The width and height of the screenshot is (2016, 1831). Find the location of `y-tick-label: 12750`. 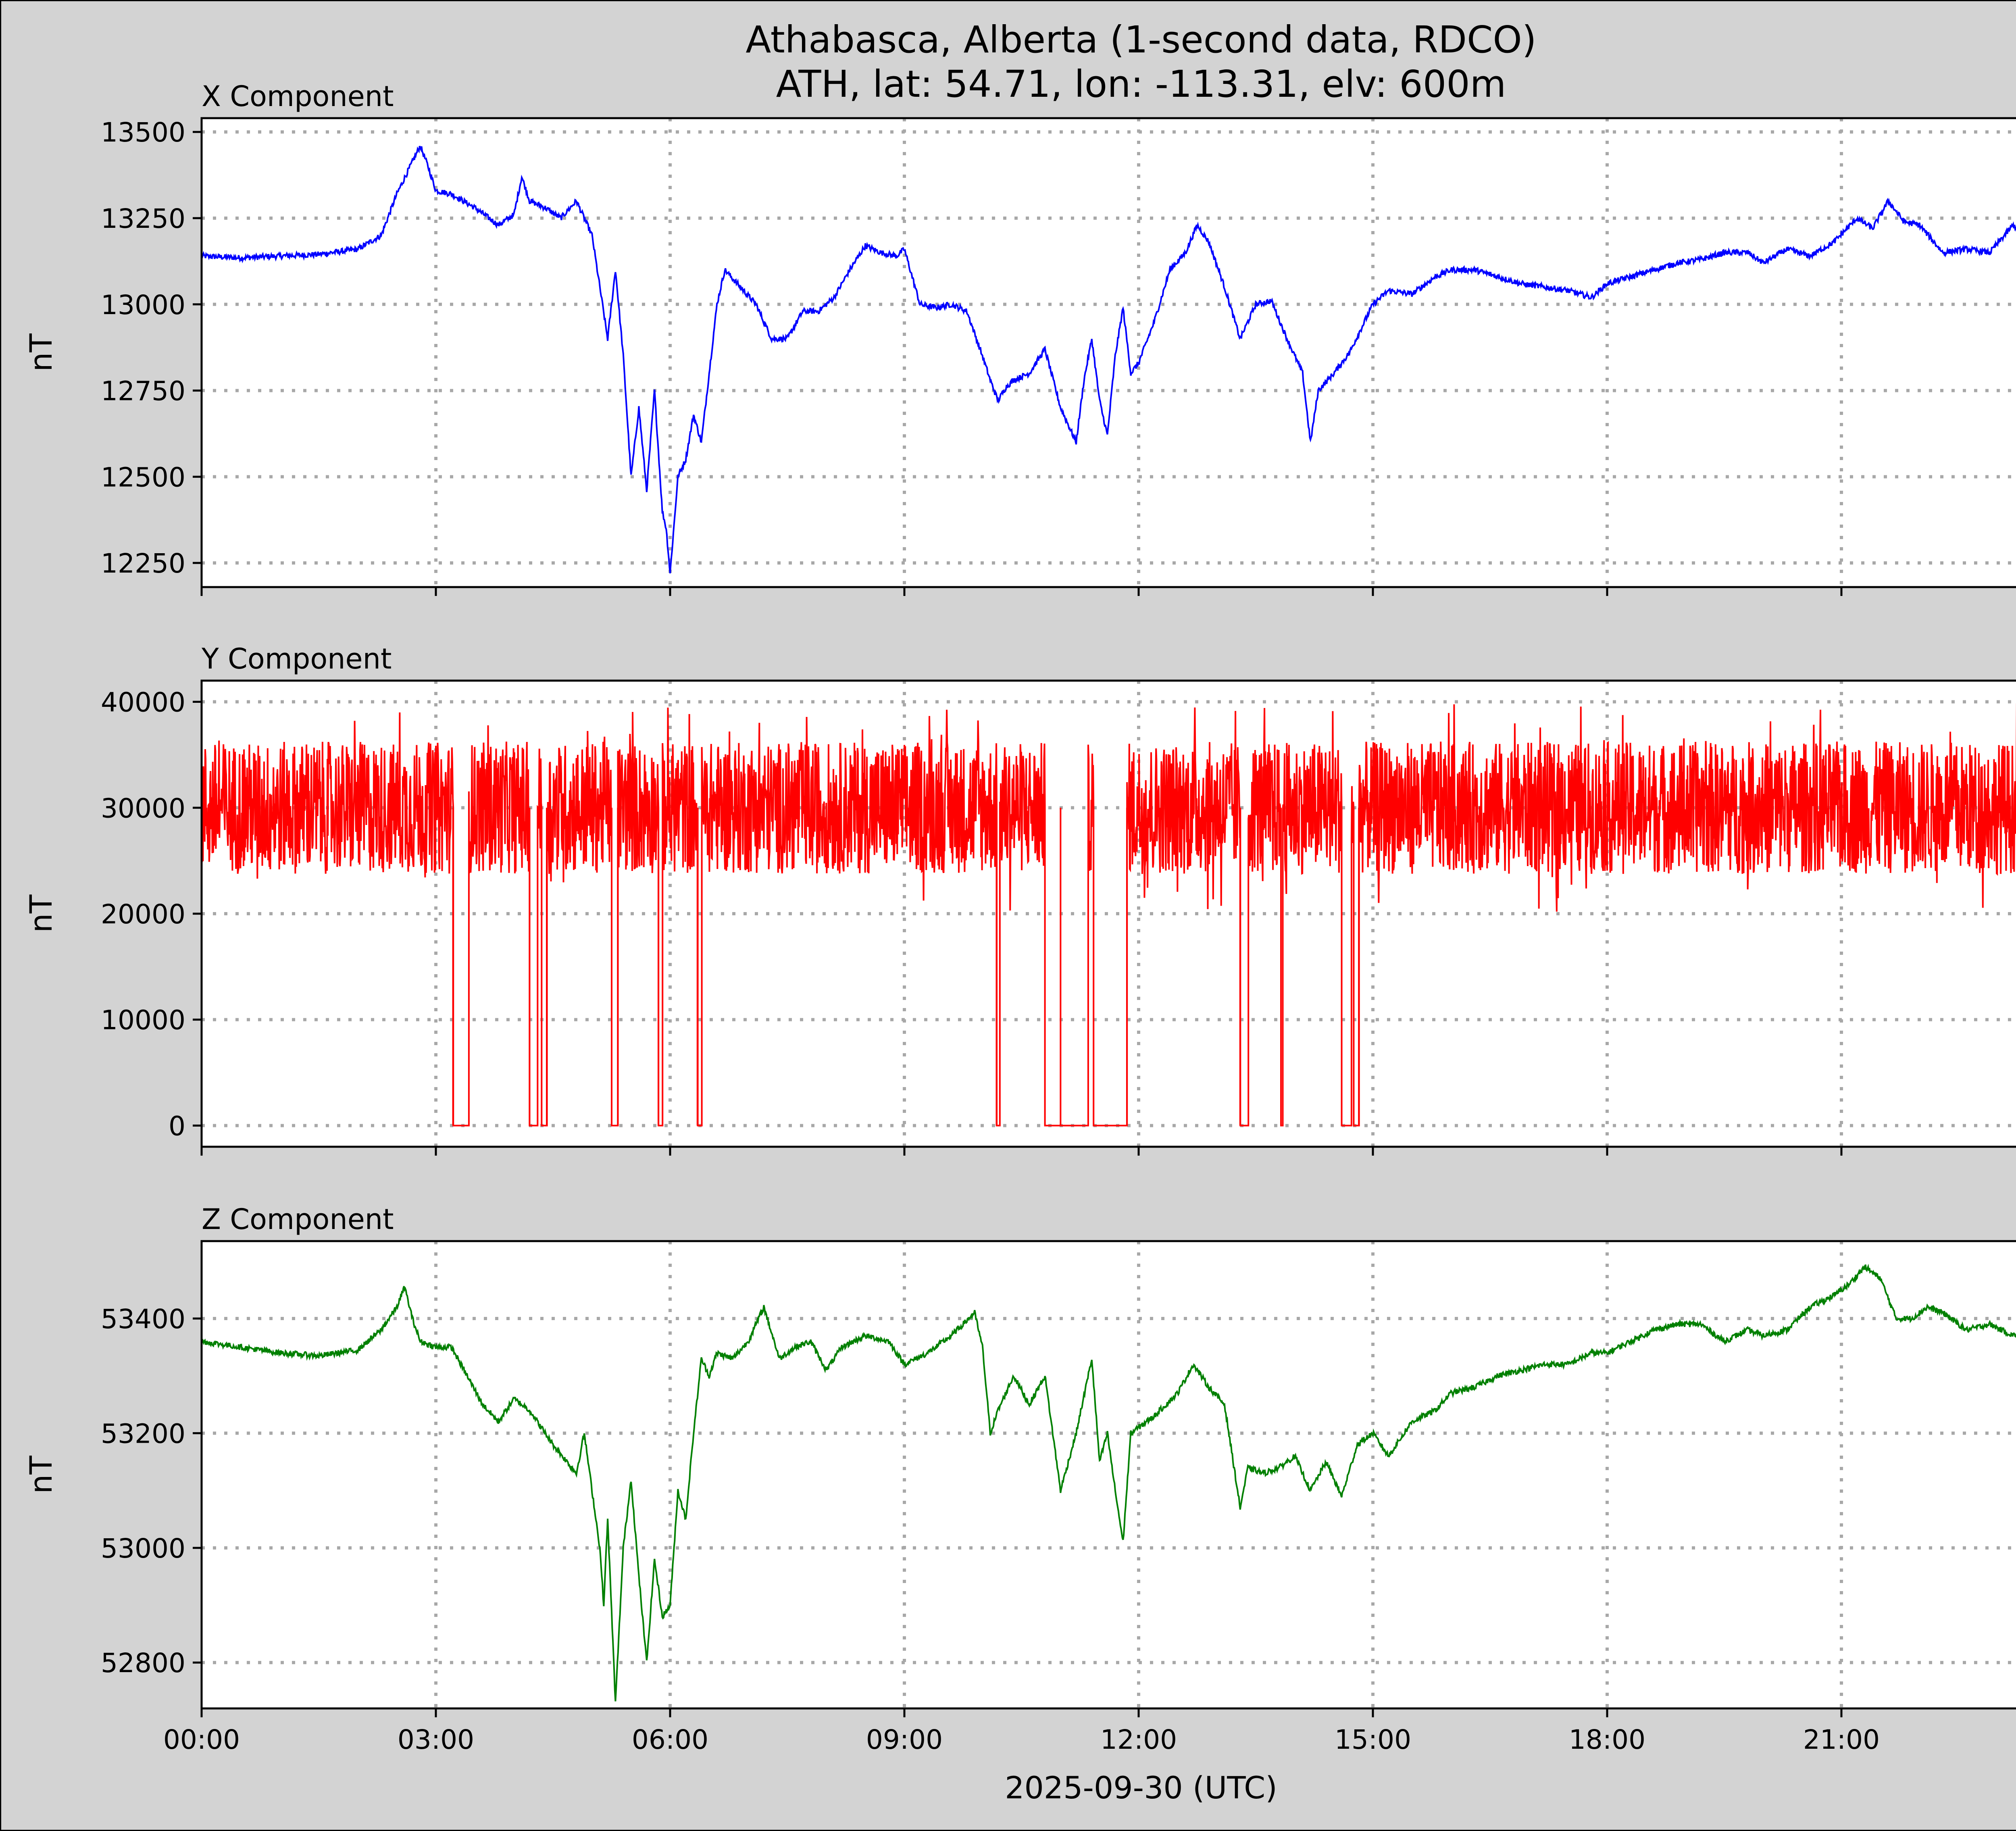

y-tick-label: 12750 is located at coordinates (143, 391).